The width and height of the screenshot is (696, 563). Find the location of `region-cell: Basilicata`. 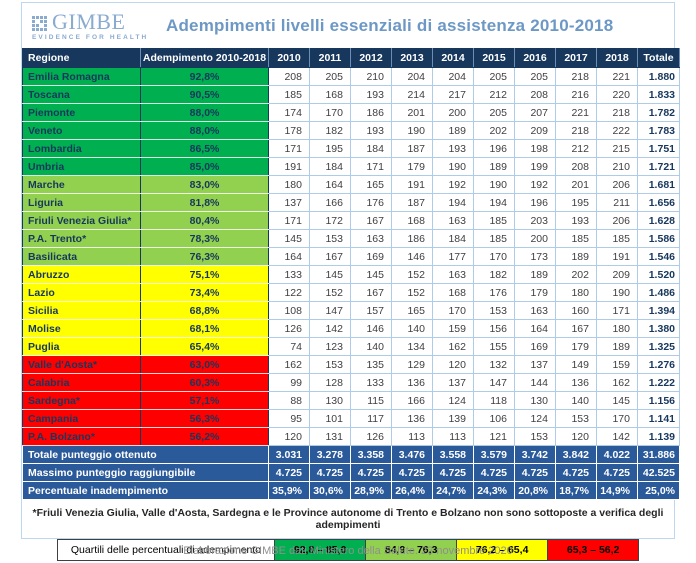

region-cell: Basilicata is located at coordinates (81, 256).